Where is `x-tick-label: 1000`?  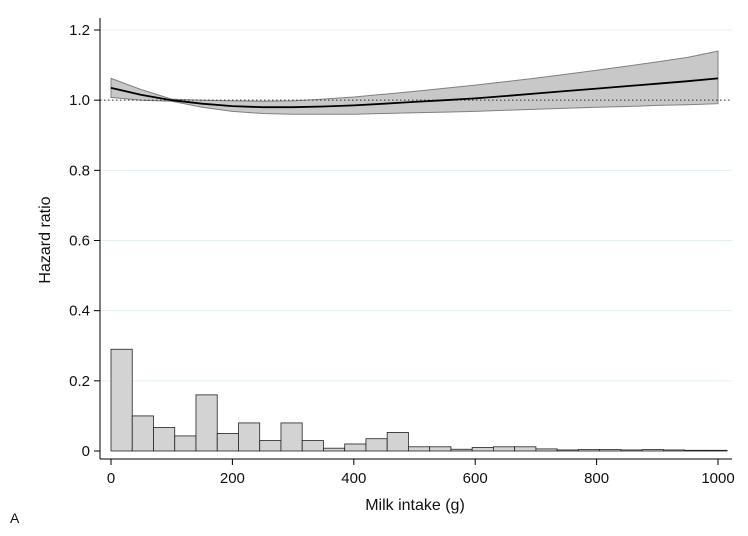 x-tick-label: 1000 is located at coordinates (717, 478).